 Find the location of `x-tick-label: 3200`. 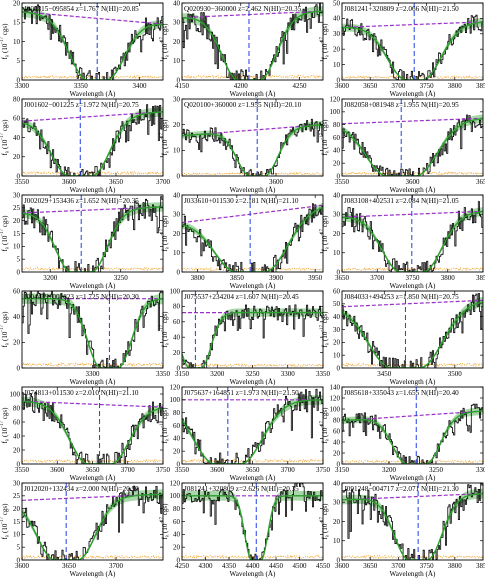

x-tick-label: 3200 is located at coordinates (389, 470).